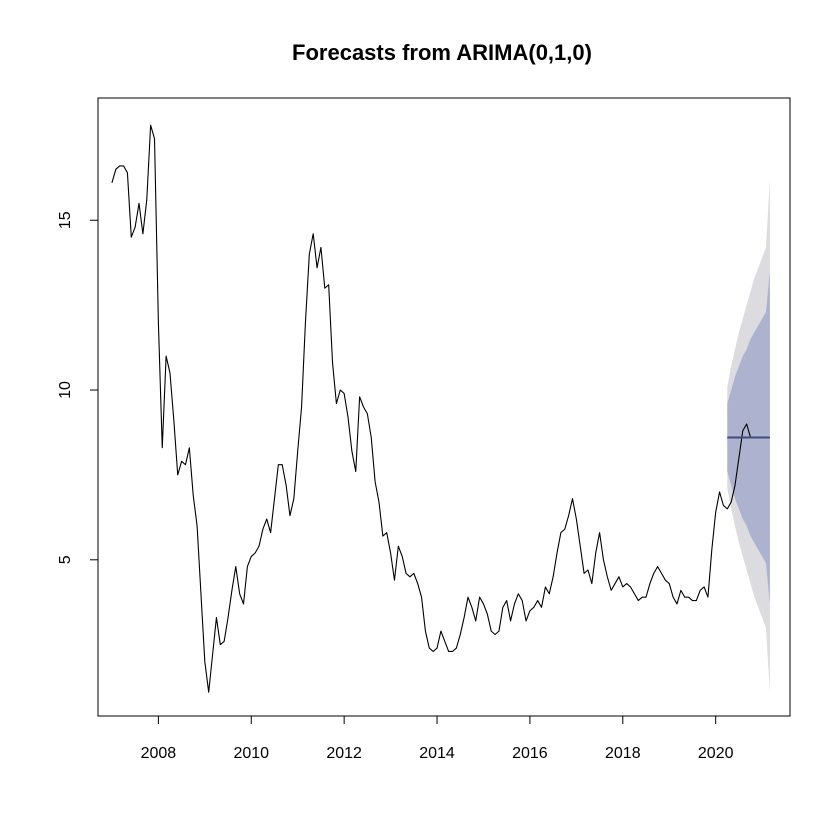 The height and width of the screenshot is (840, 840). What do you see at coordinates (623, 753) in the screenshot?
I see `x-tick-label: 2018` at bounding box center [623, 753].